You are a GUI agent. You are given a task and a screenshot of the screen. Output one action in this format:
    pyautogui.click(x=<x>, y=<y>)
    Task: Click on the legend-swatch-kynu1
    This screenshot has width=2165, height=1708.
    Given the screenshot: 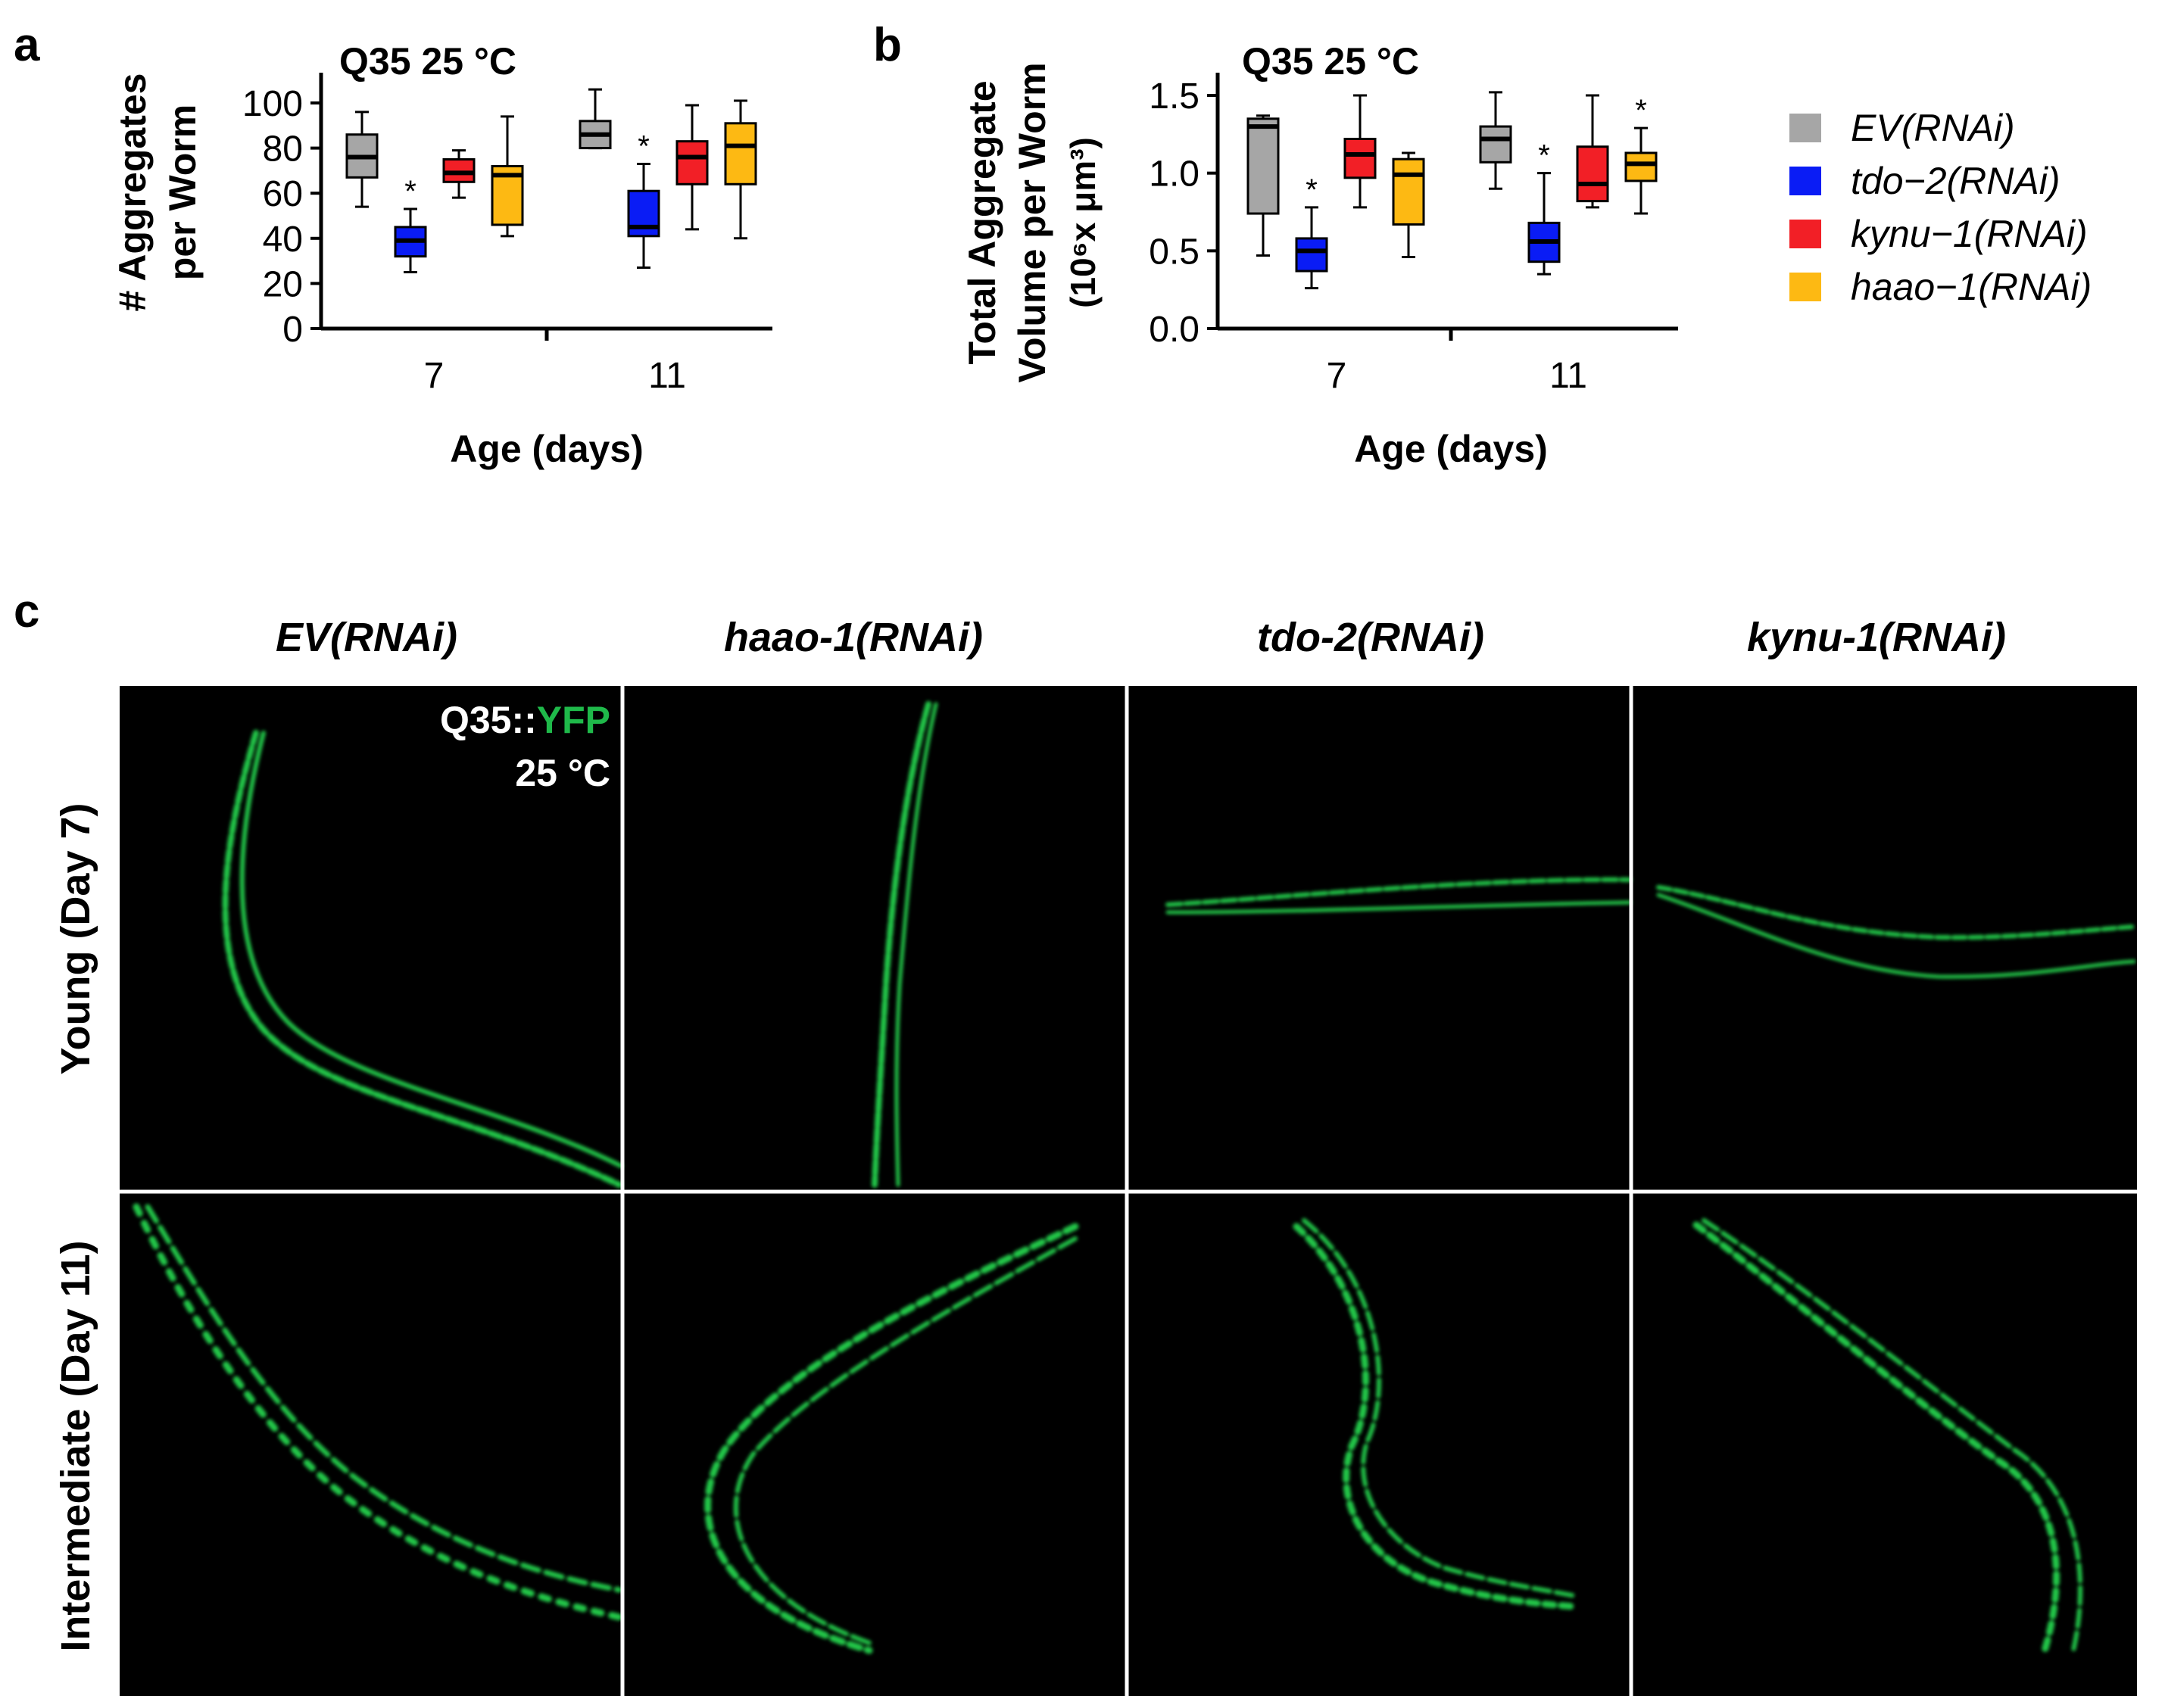 What is the action you would take?
    pyautogui.click(x=1805, y=234)
    